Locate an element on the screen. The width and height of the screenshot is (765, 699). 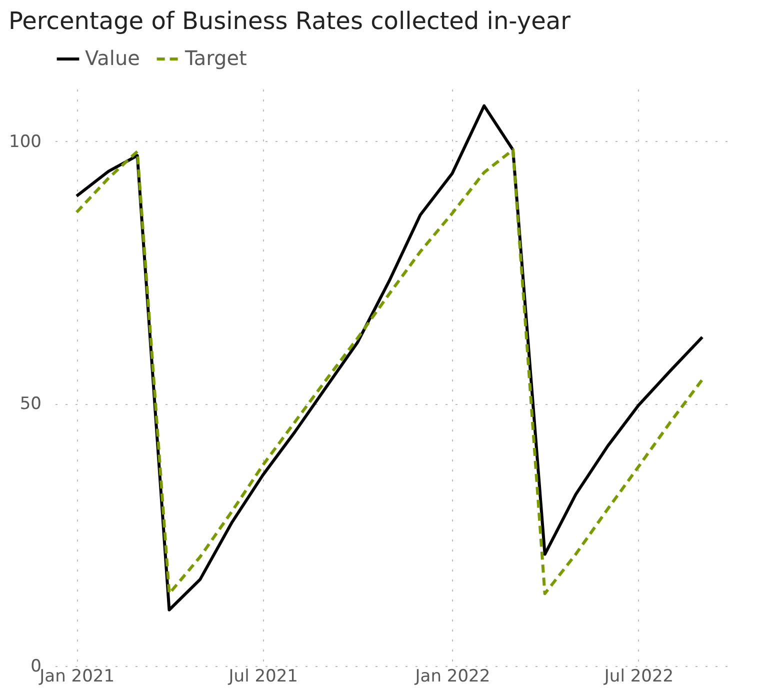
x-tick-label: Jul 2022 is located at coordinates (638, 676).